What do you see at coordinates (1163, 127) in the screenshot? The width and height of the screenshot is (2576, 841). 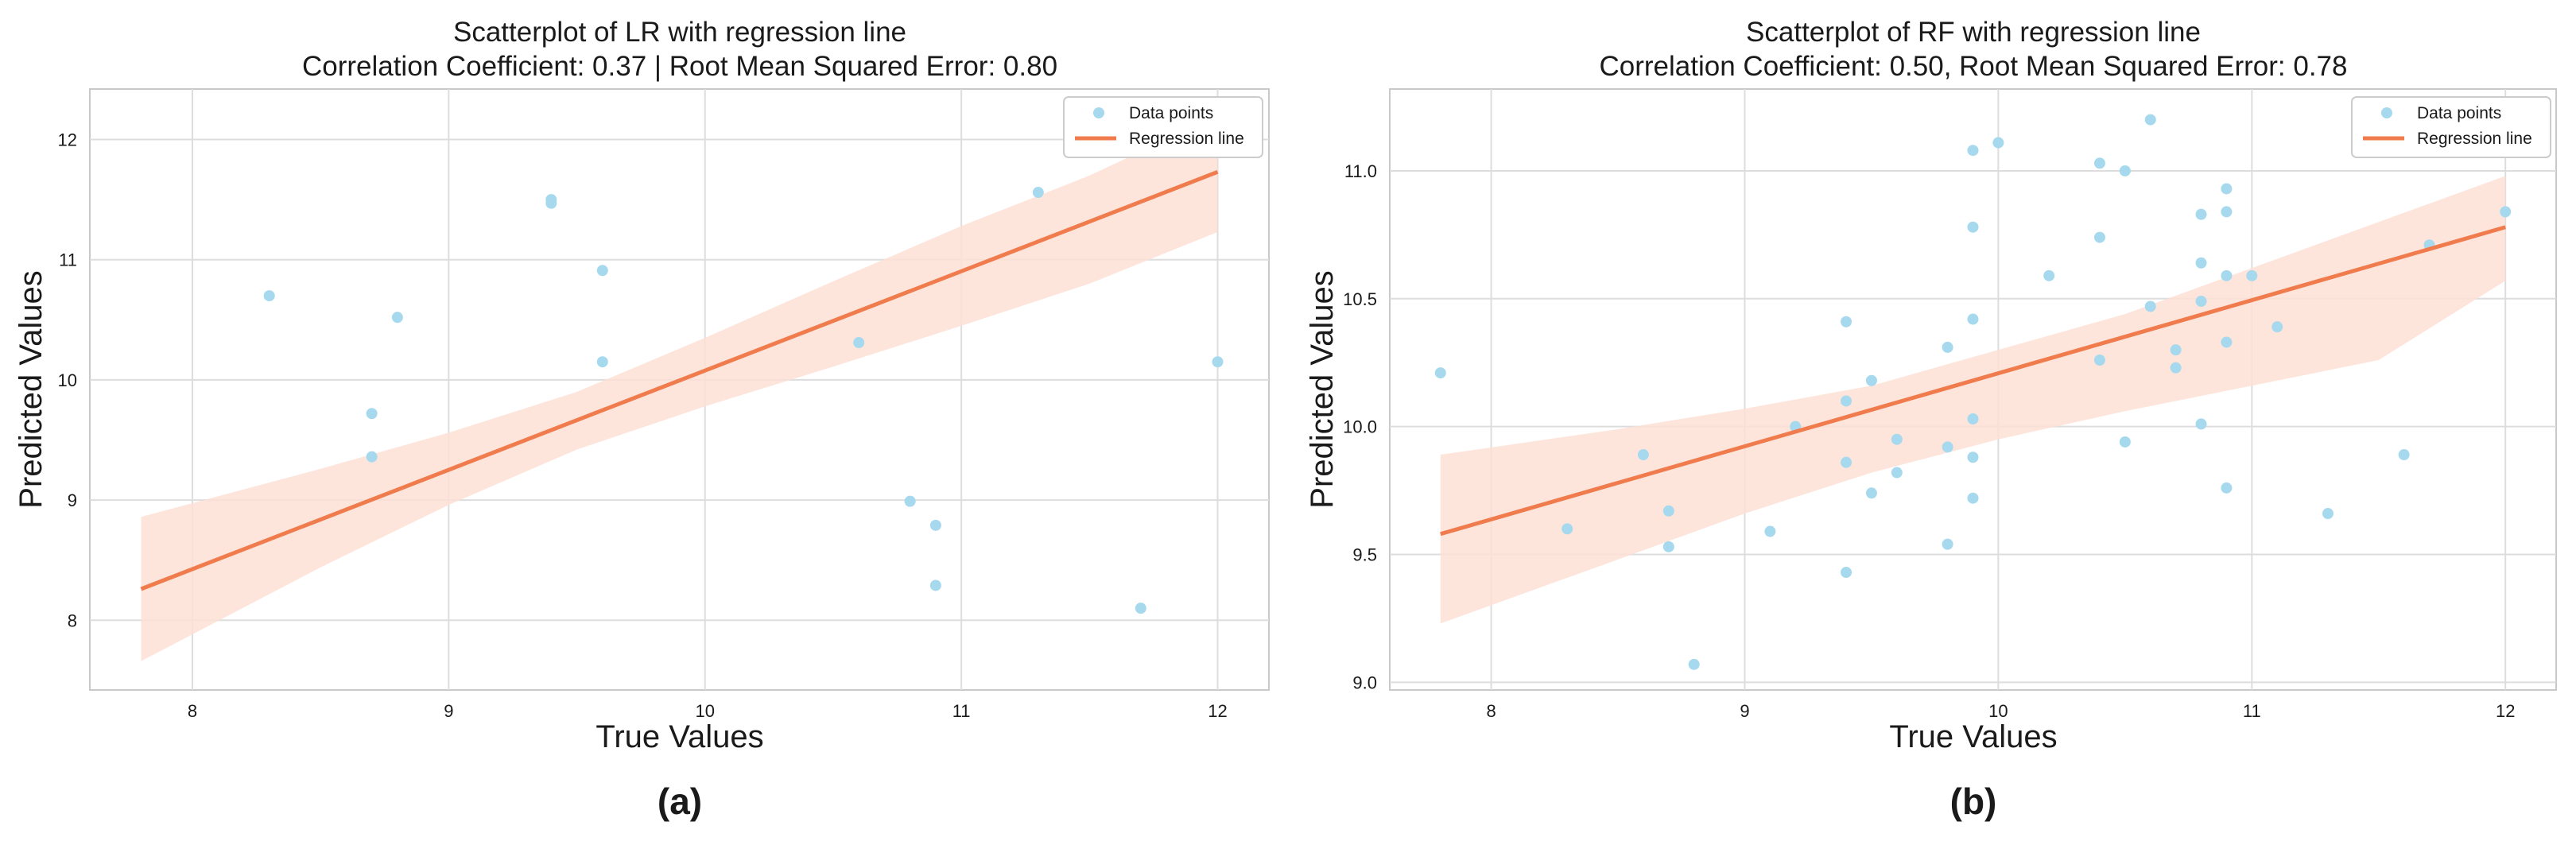 I see `legend: Data points Regression line` at bounding box center [1163, 127].